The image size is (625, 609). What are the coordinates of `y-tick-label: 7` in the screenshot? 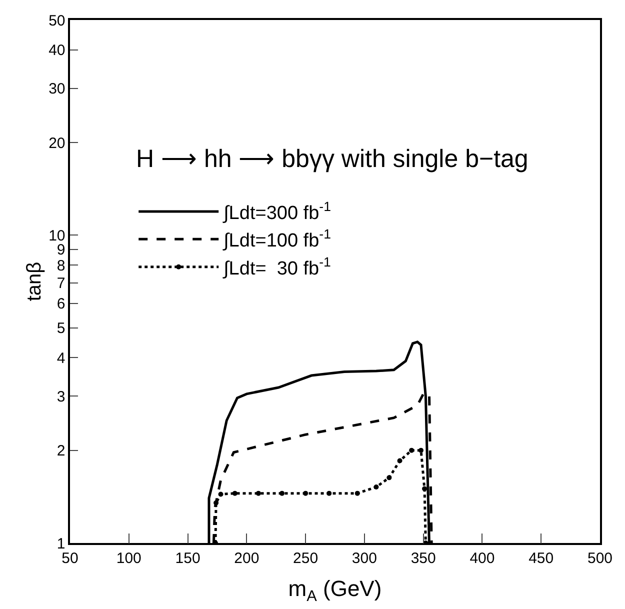 It's located at (61, 283).